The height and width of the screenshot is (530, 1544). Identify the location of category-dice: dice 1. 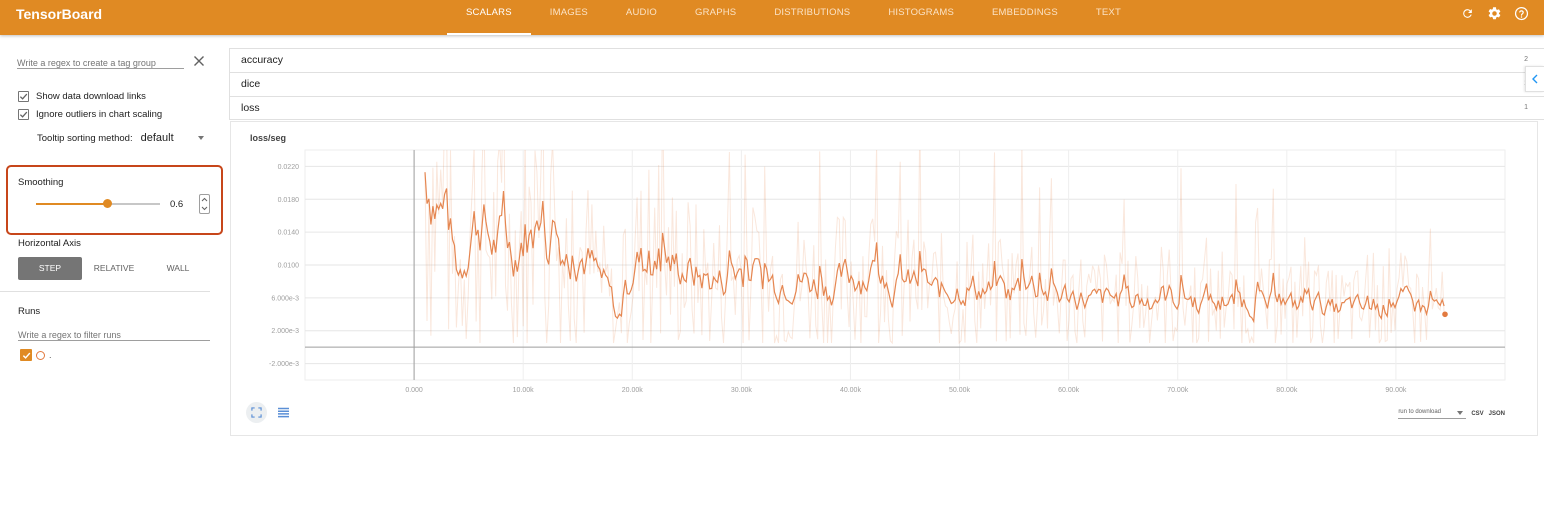
(886, 84).